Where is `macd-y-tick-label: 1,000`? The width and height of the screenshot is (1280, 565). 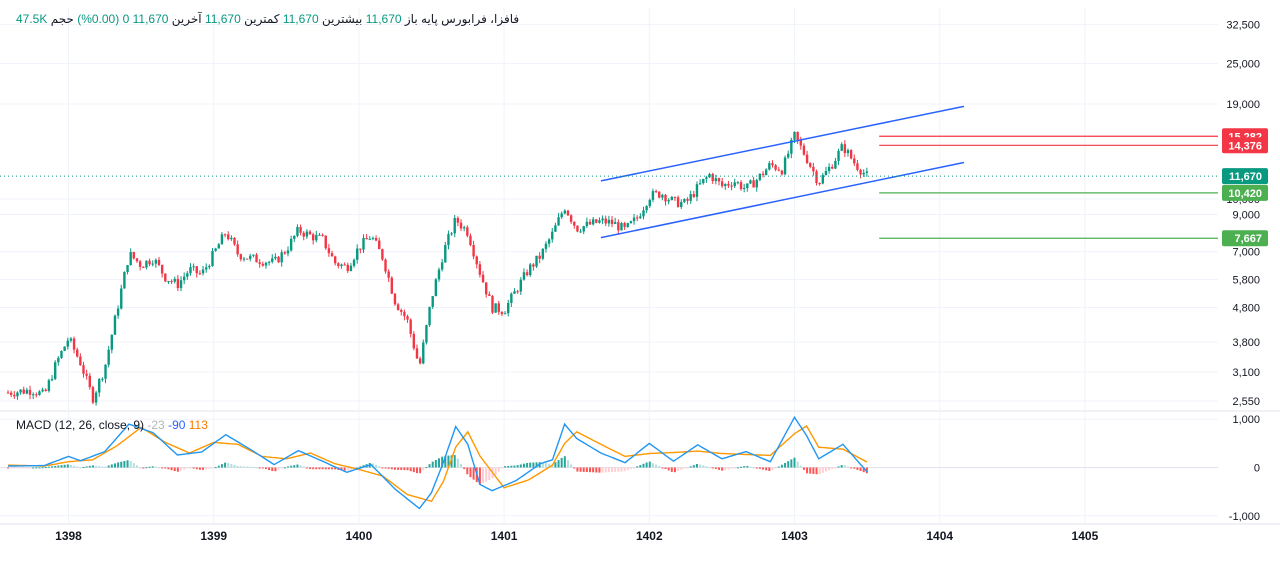
macd-y-tick-label: 1,000 is located at coordinates (1246, 420).